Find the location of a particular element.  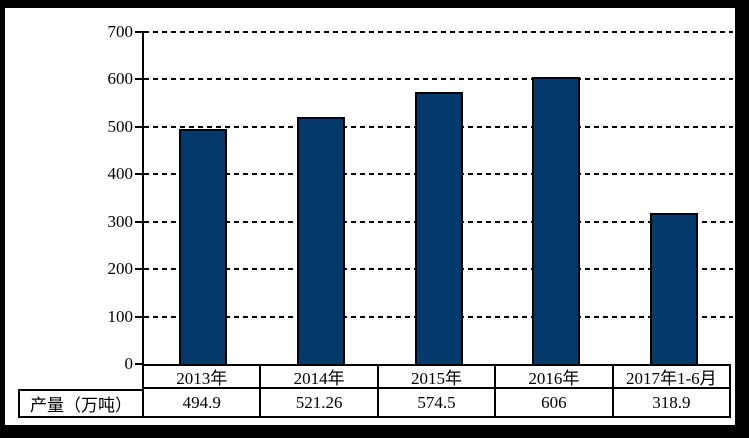

bar-2015年 is located at coordinates (438, 227).